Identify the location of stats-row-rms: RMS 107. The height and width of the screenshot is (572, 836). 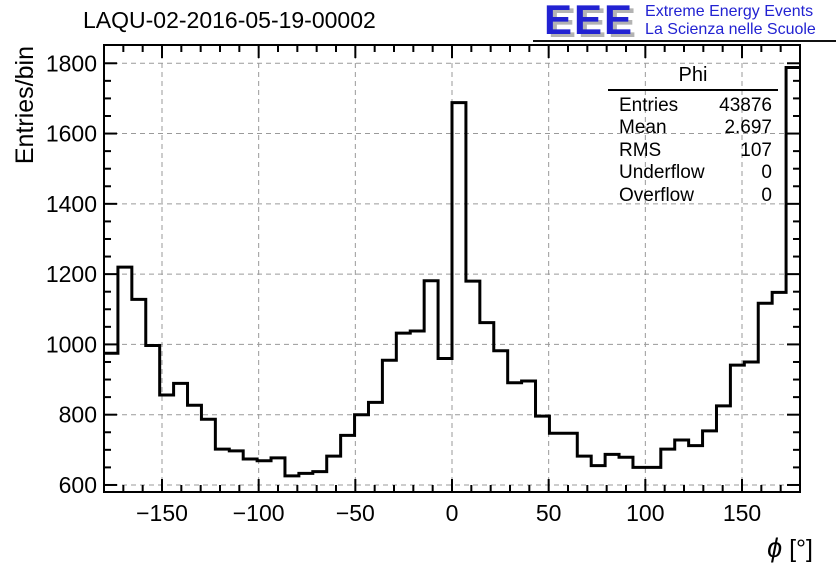
(693, 151).